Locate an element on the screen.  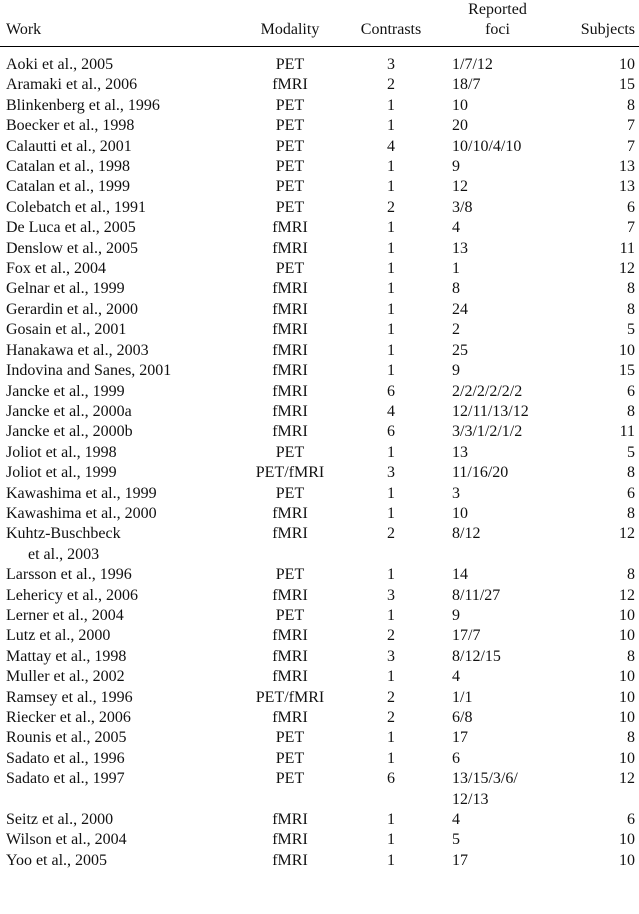
foci-text: 5 is located at coordinates (456, 840).